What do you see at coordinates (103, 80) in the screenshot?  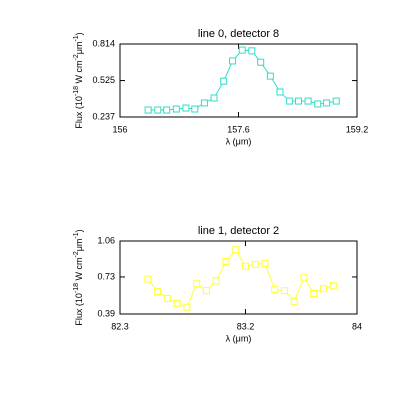 I see `y-tick-label: 0.525` at bounding box center [103, 80].